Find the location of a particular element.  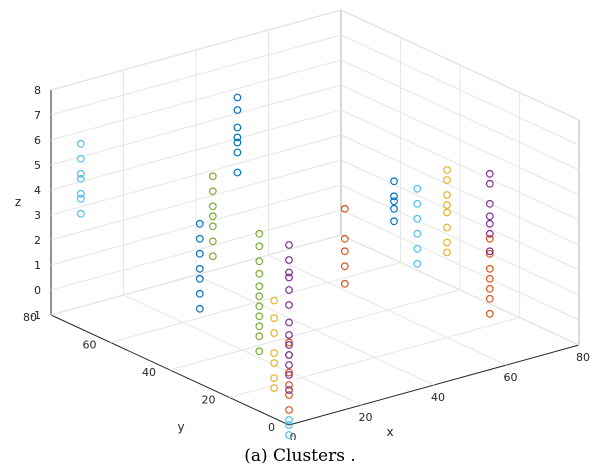

z-tick-label: 0 is located at coordinates (37, 290).